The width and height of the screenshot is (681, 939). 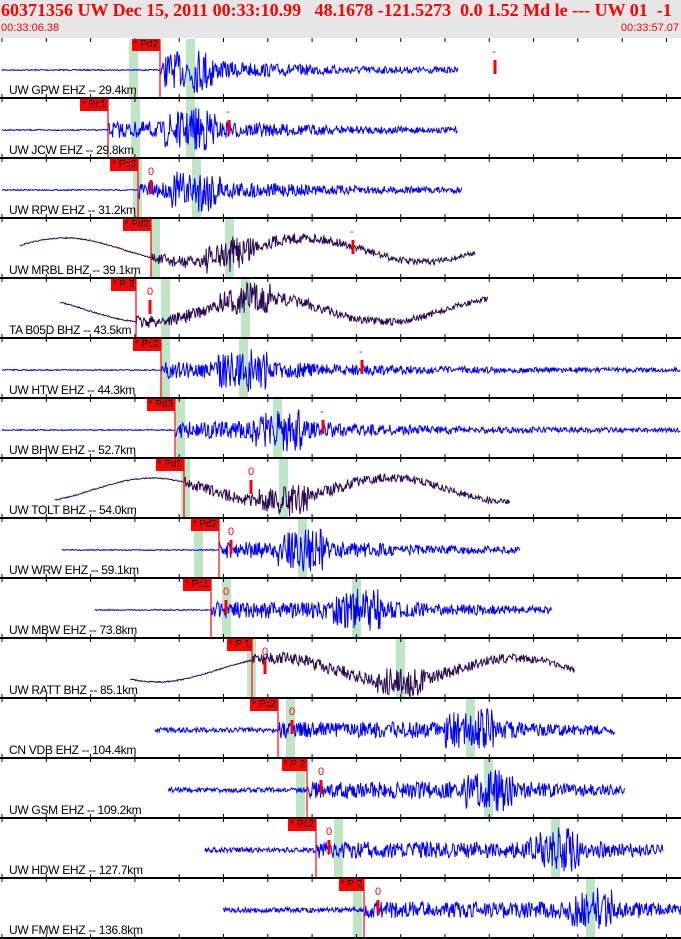 I want to click on station-label: UW TOLT BHZ -- 54.0km, so click(x=73, y=510).